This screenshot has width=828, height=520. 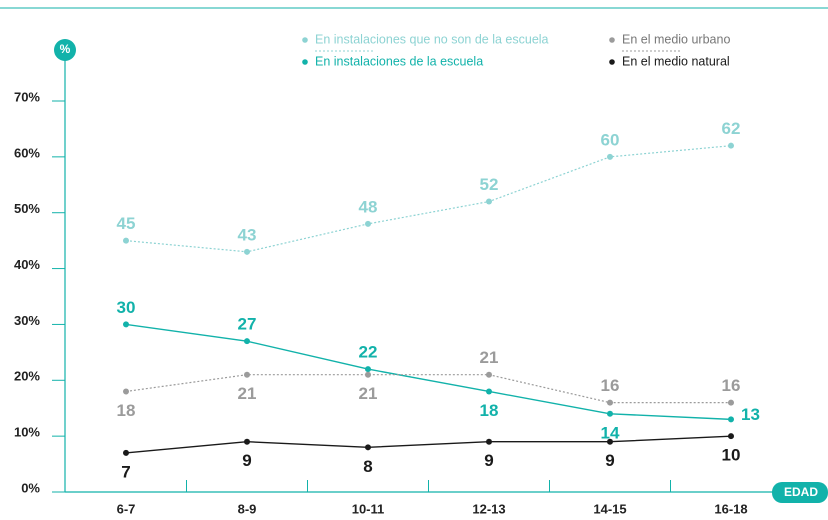 What do you see at coordinates (676, 61) in the screenshot?
I see `legend-label: En el medio natural` at bounding box center [676, 61].